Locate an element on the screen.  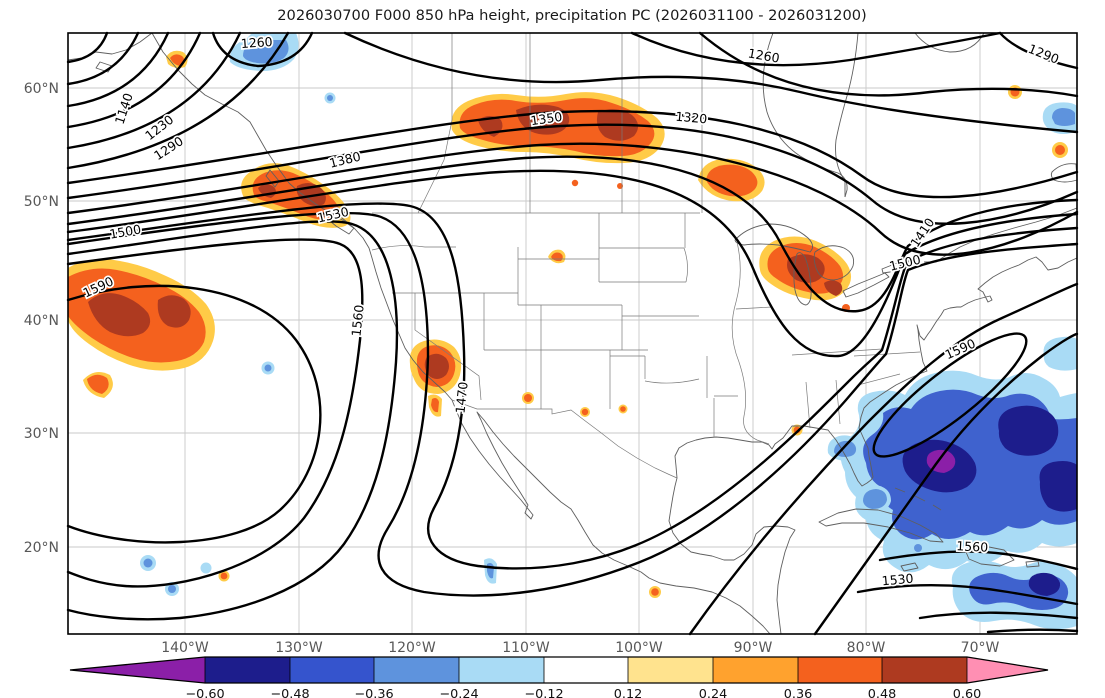
hispaniola is located at coordinates (990, 556).